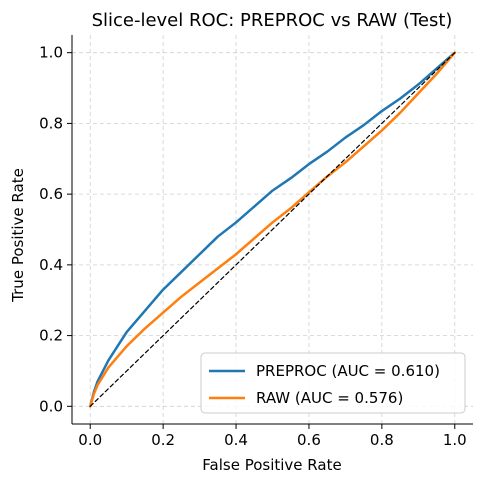 This screenshot has width=484, height=484. I want to click on x-tick-label-0: 0.0, so click(90, 440).